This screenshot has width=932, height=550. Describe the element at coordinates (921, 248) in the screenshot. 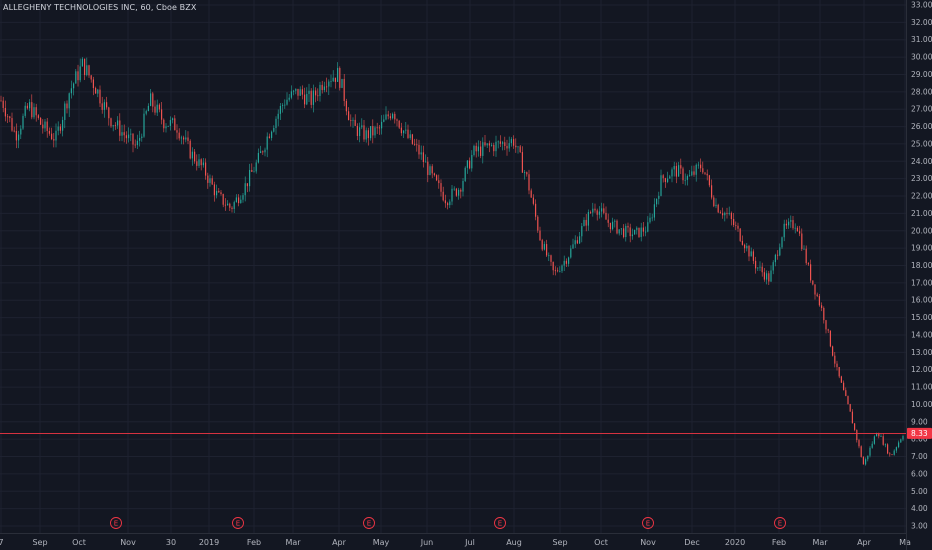

I see `price-axis-label: 19.00` at that location.